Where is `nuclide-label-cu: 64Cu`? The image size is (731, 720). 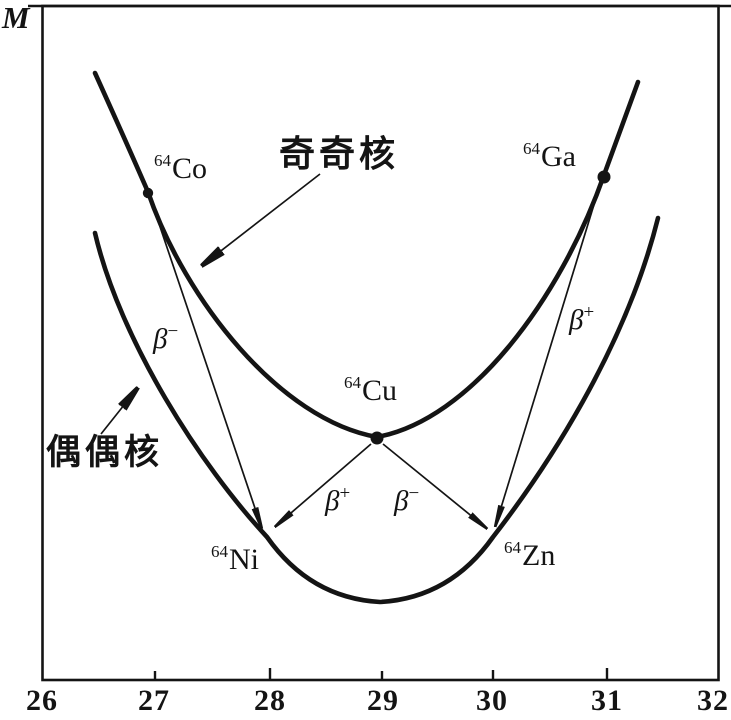 nuclide-label-cu: 64Cu is located at coordinates (370, 390).